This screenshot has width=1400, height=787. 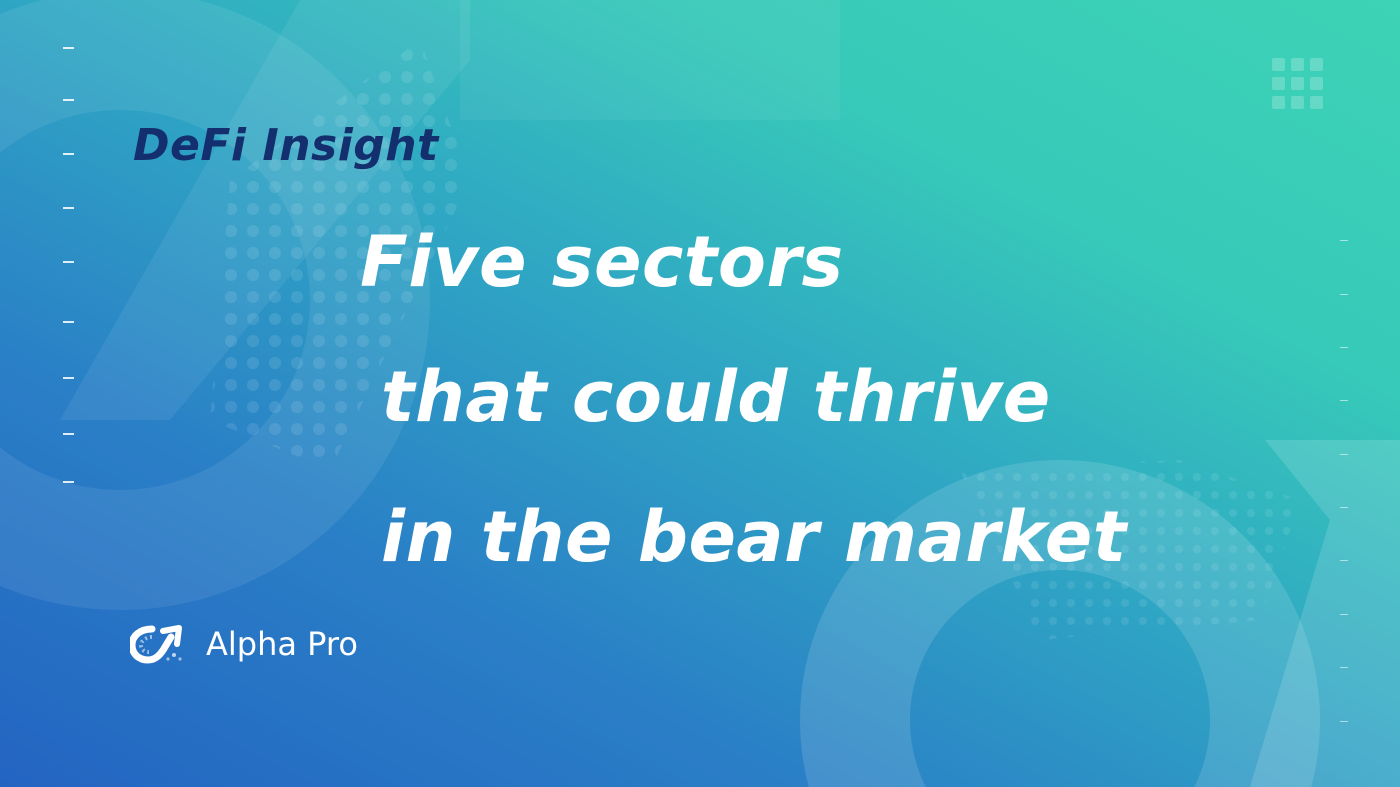 What do you see at coordinates (754, 537) in the screenshot?
I see `headline-line-3: in the bear market` at bounding box center [754, 537].